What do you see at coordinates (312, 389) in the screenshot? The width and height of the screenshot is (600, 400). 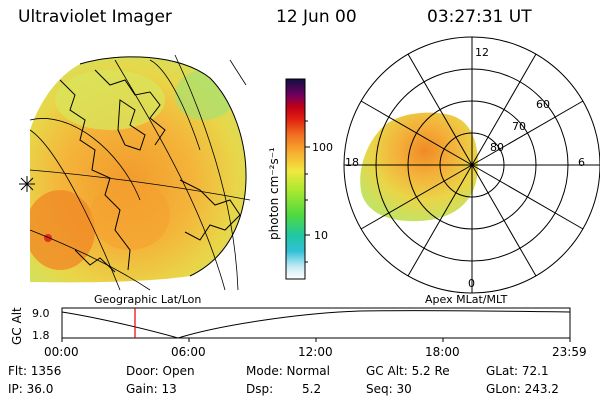 I see `dsp-value: 5.2` at bounding box center [312, 389].